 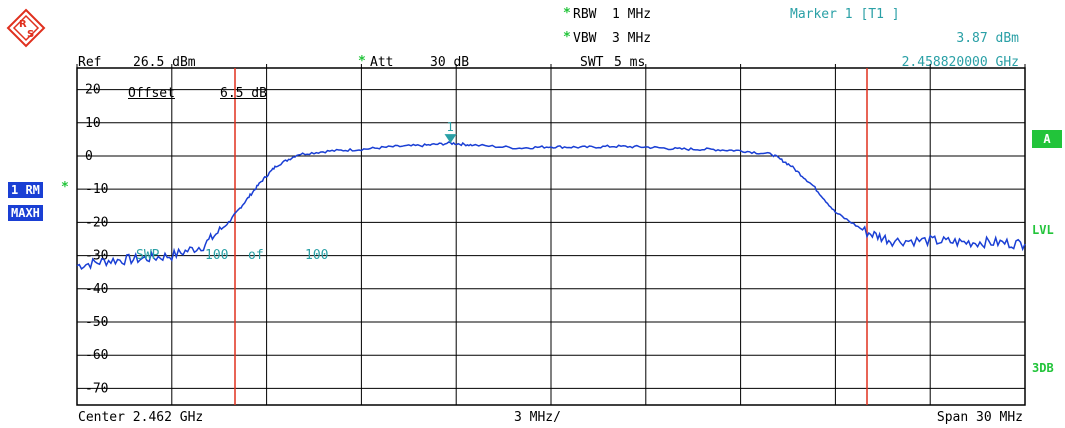 What do you see at coordinates (93, 123) in the screenshot?
I see `y-tick-label: 10` at bounding box center [93, 123].